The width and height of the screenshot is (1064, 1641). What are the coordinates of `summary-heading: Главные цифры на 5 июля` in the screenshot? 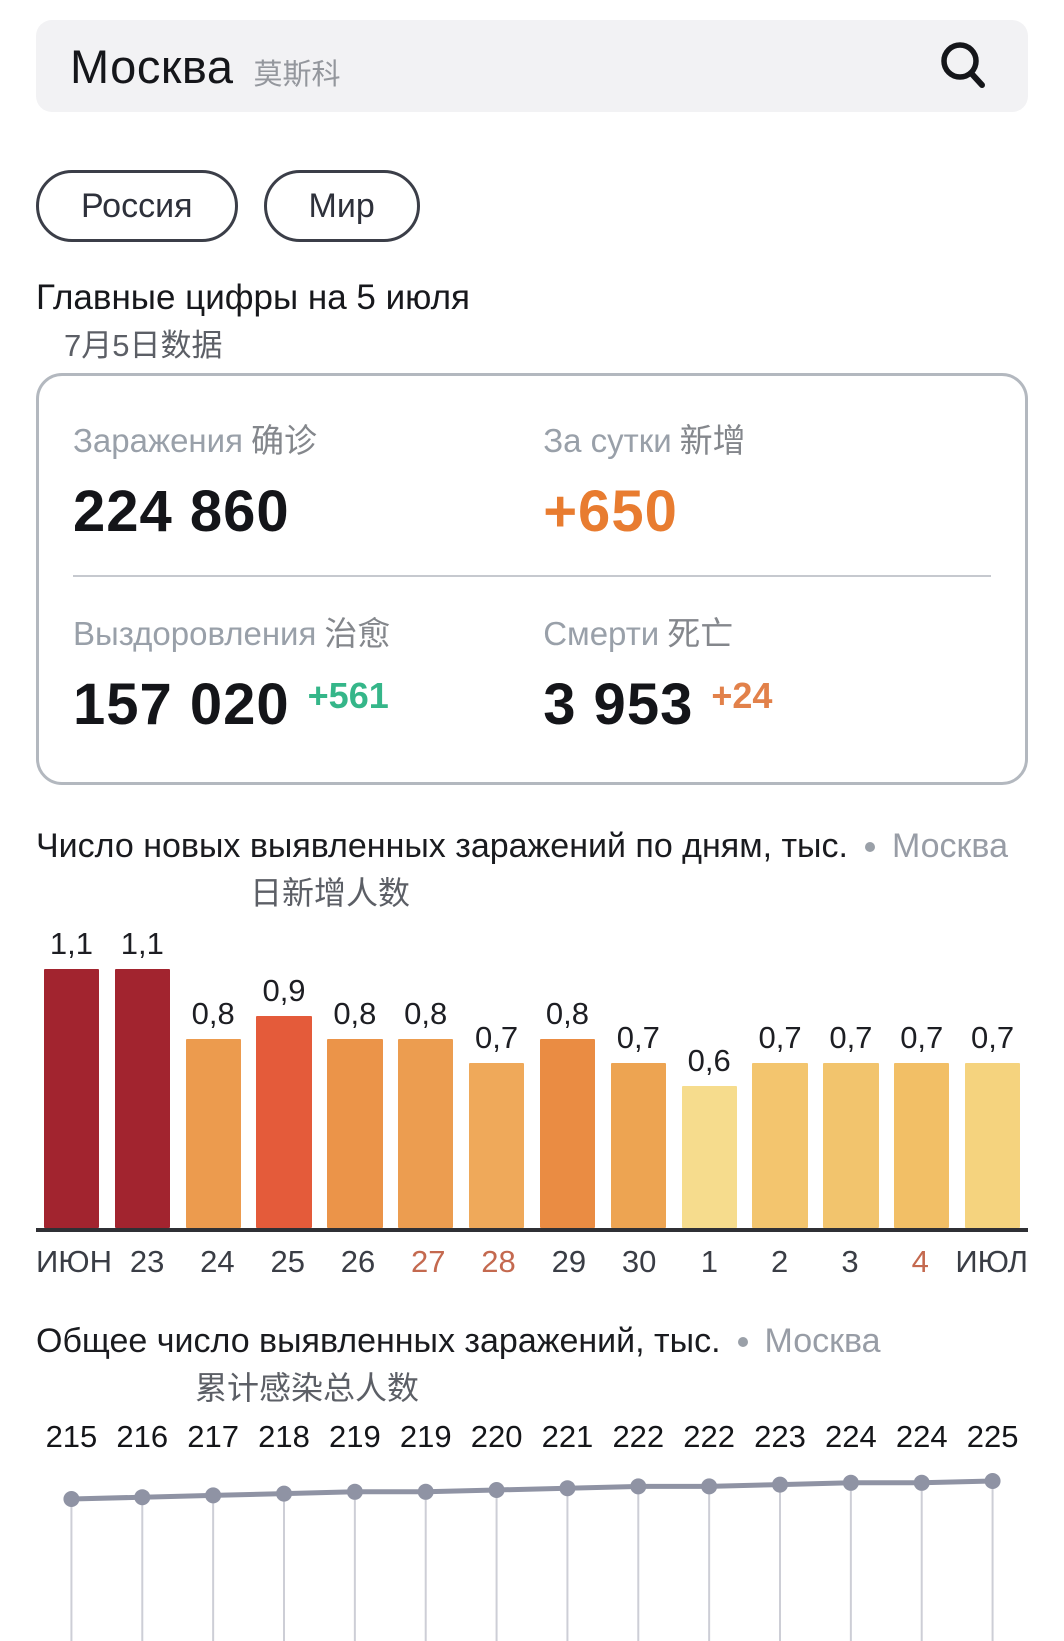 It's located at (253, 297).